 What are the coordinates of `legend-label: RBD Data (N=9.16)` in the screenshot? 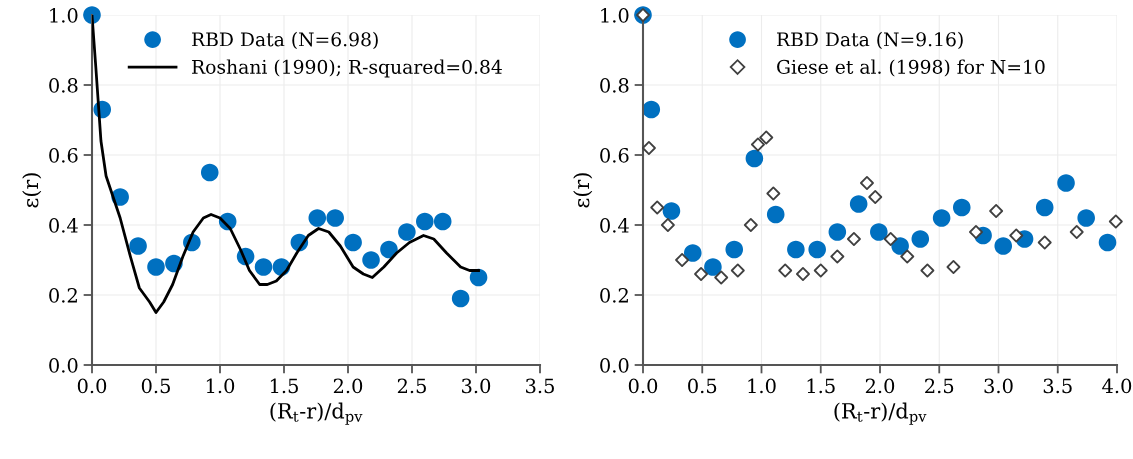 It's located at (870, 40).